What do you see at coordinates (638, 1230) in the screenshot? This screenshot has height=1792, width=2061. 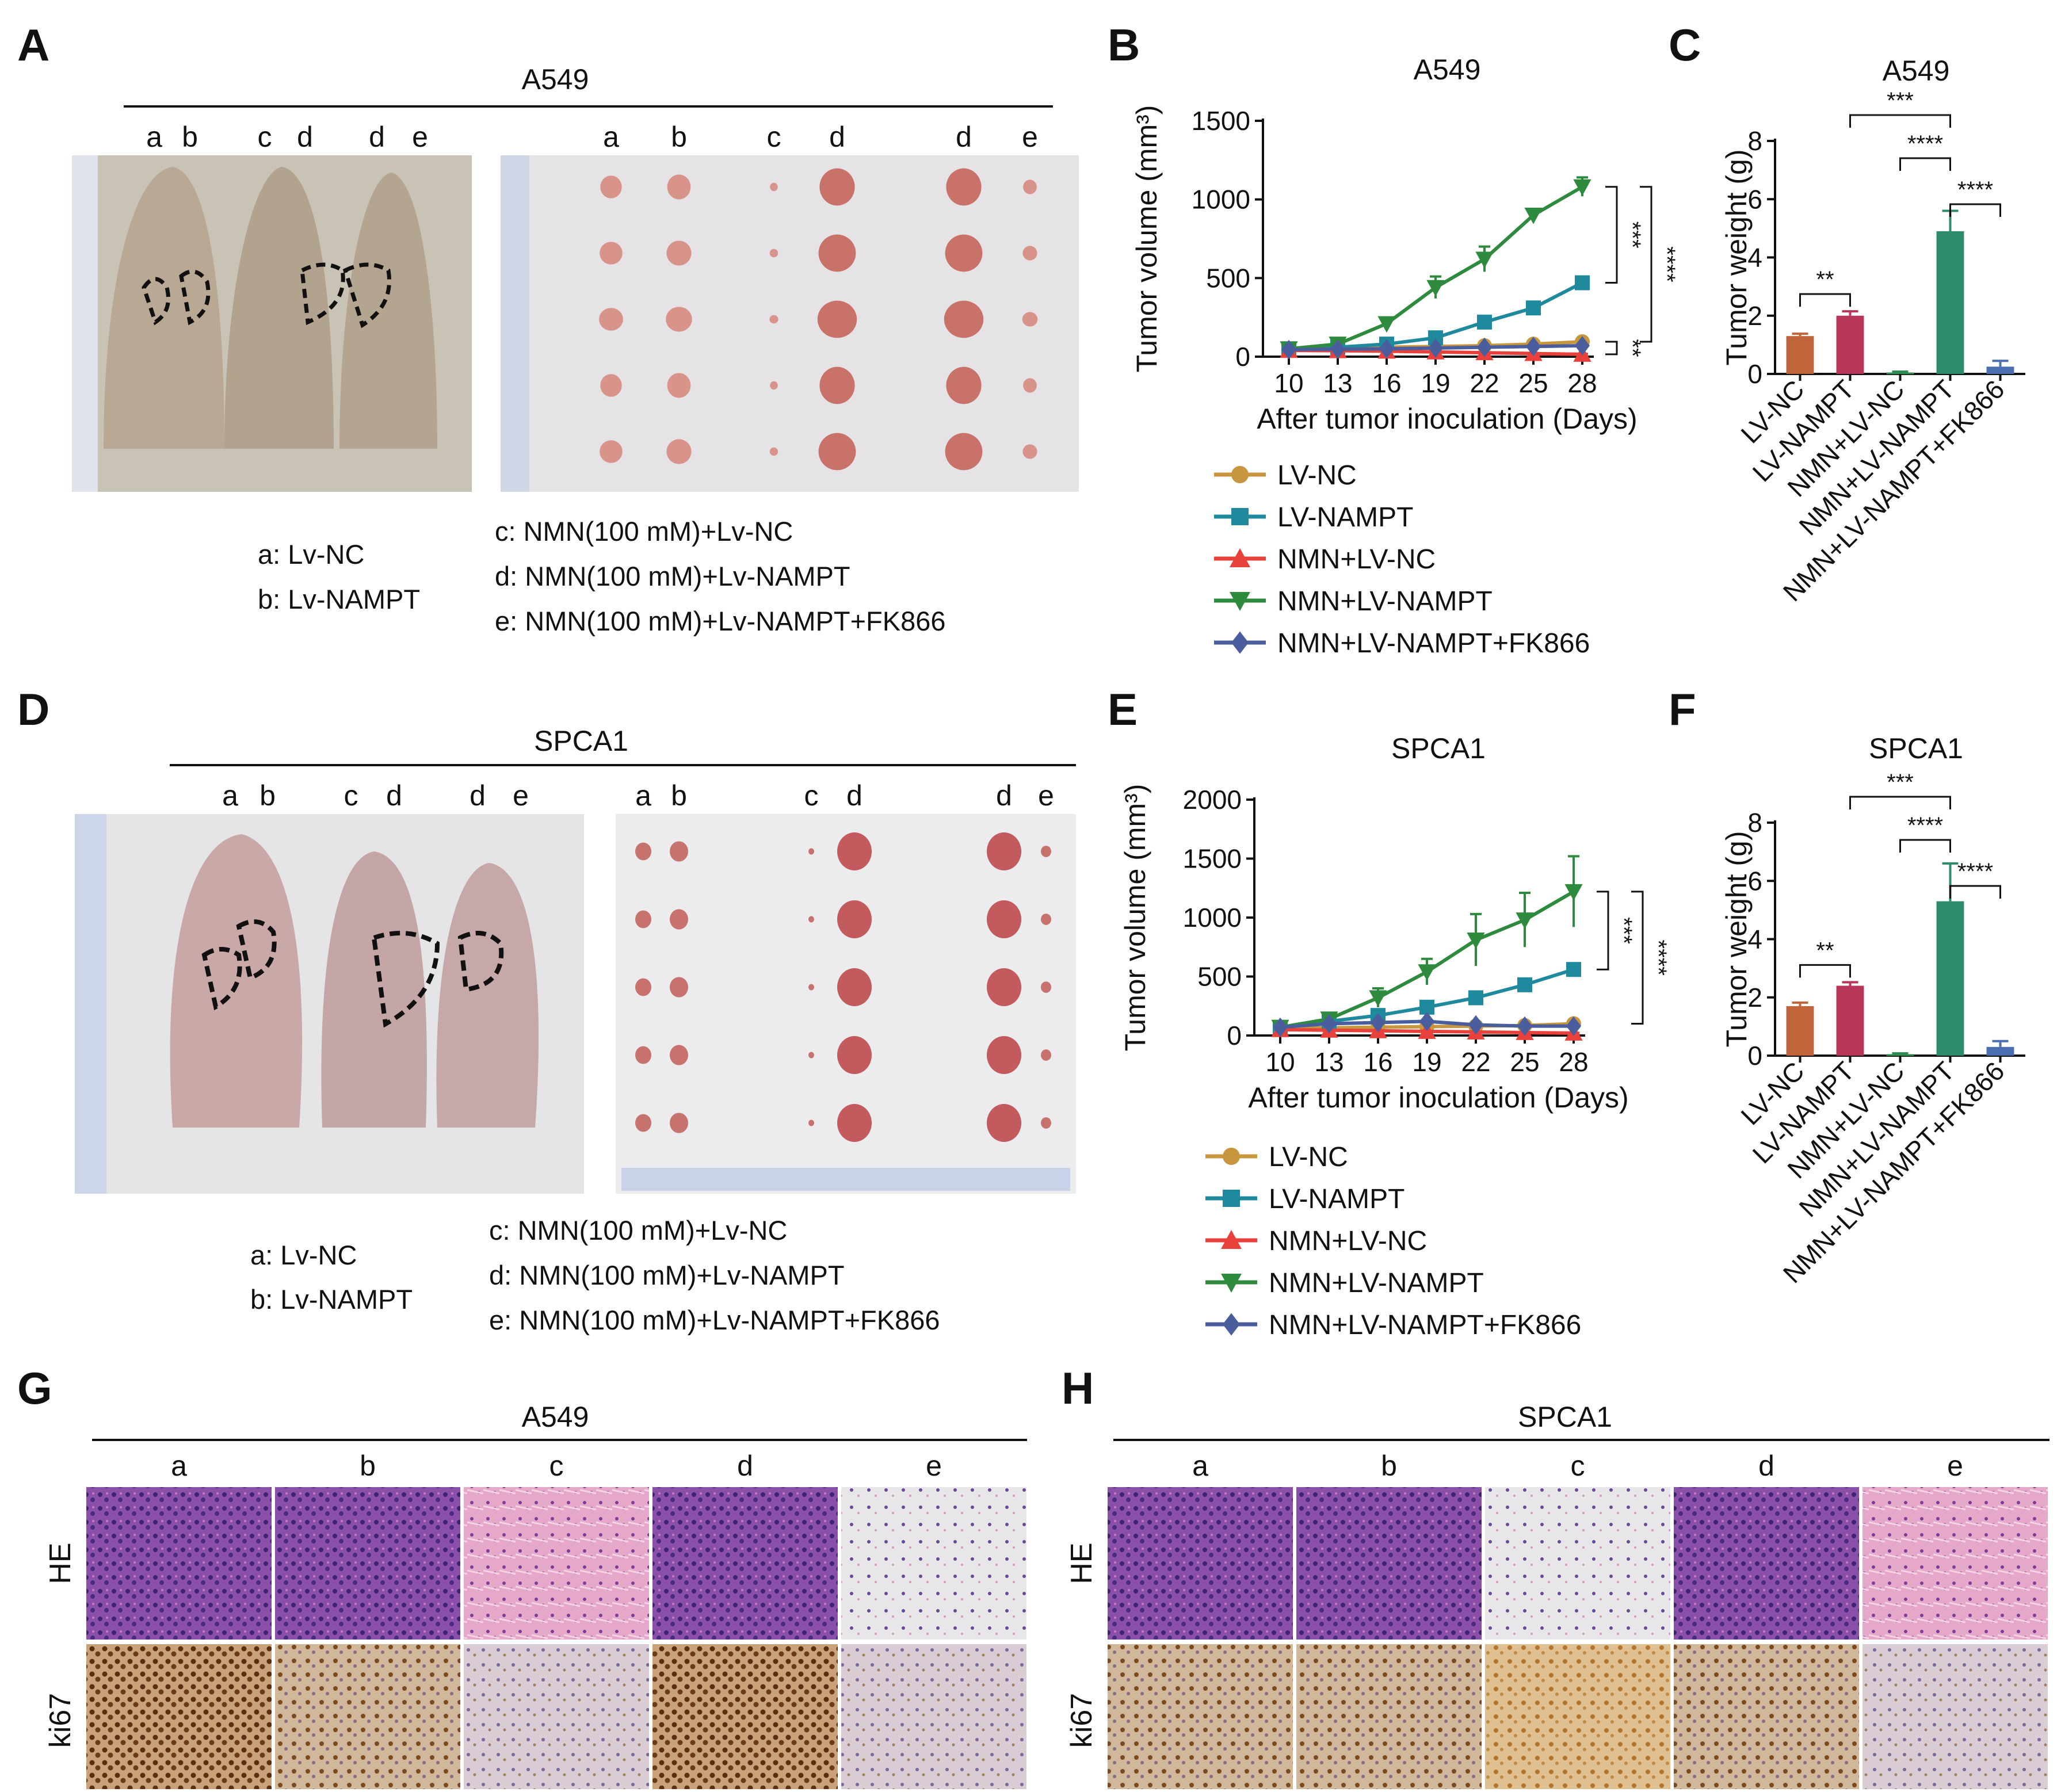 I see `legend-line: c: NMN(100 mM)+Lv-NC` at bounding box center [638, 1230].